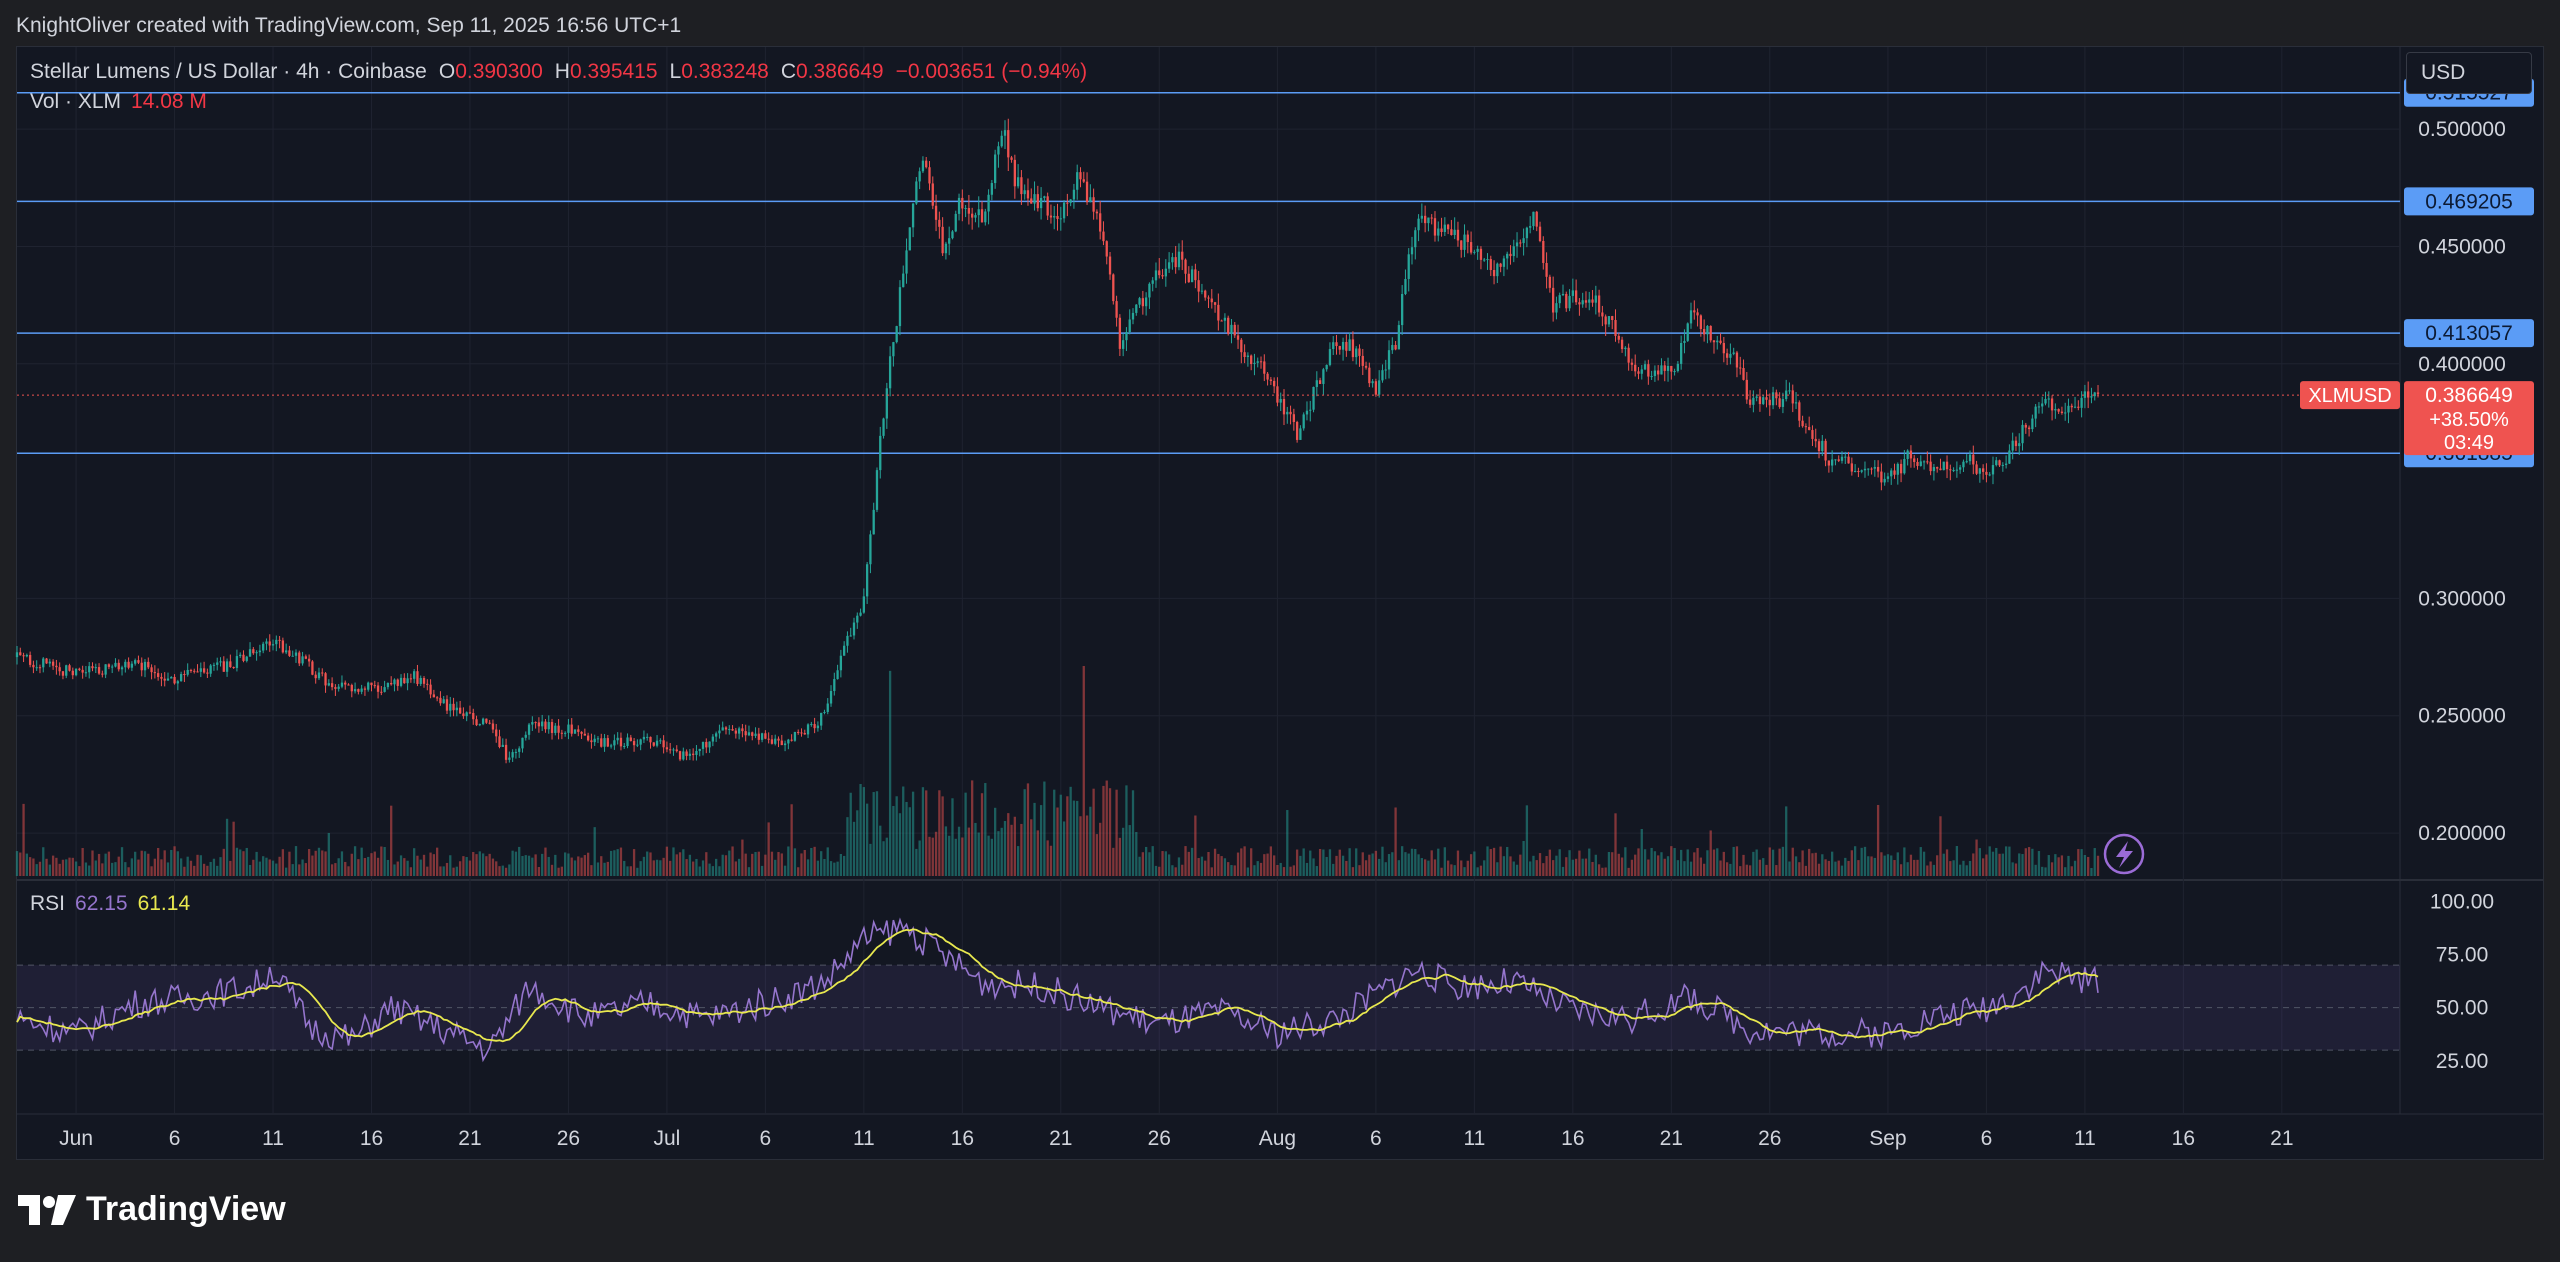 The image size is (2560, 1262). What do you see at coordinates (48, 903) in the screenshot?
I see `rsi-label: RSI` at bounding box center [48, 903].